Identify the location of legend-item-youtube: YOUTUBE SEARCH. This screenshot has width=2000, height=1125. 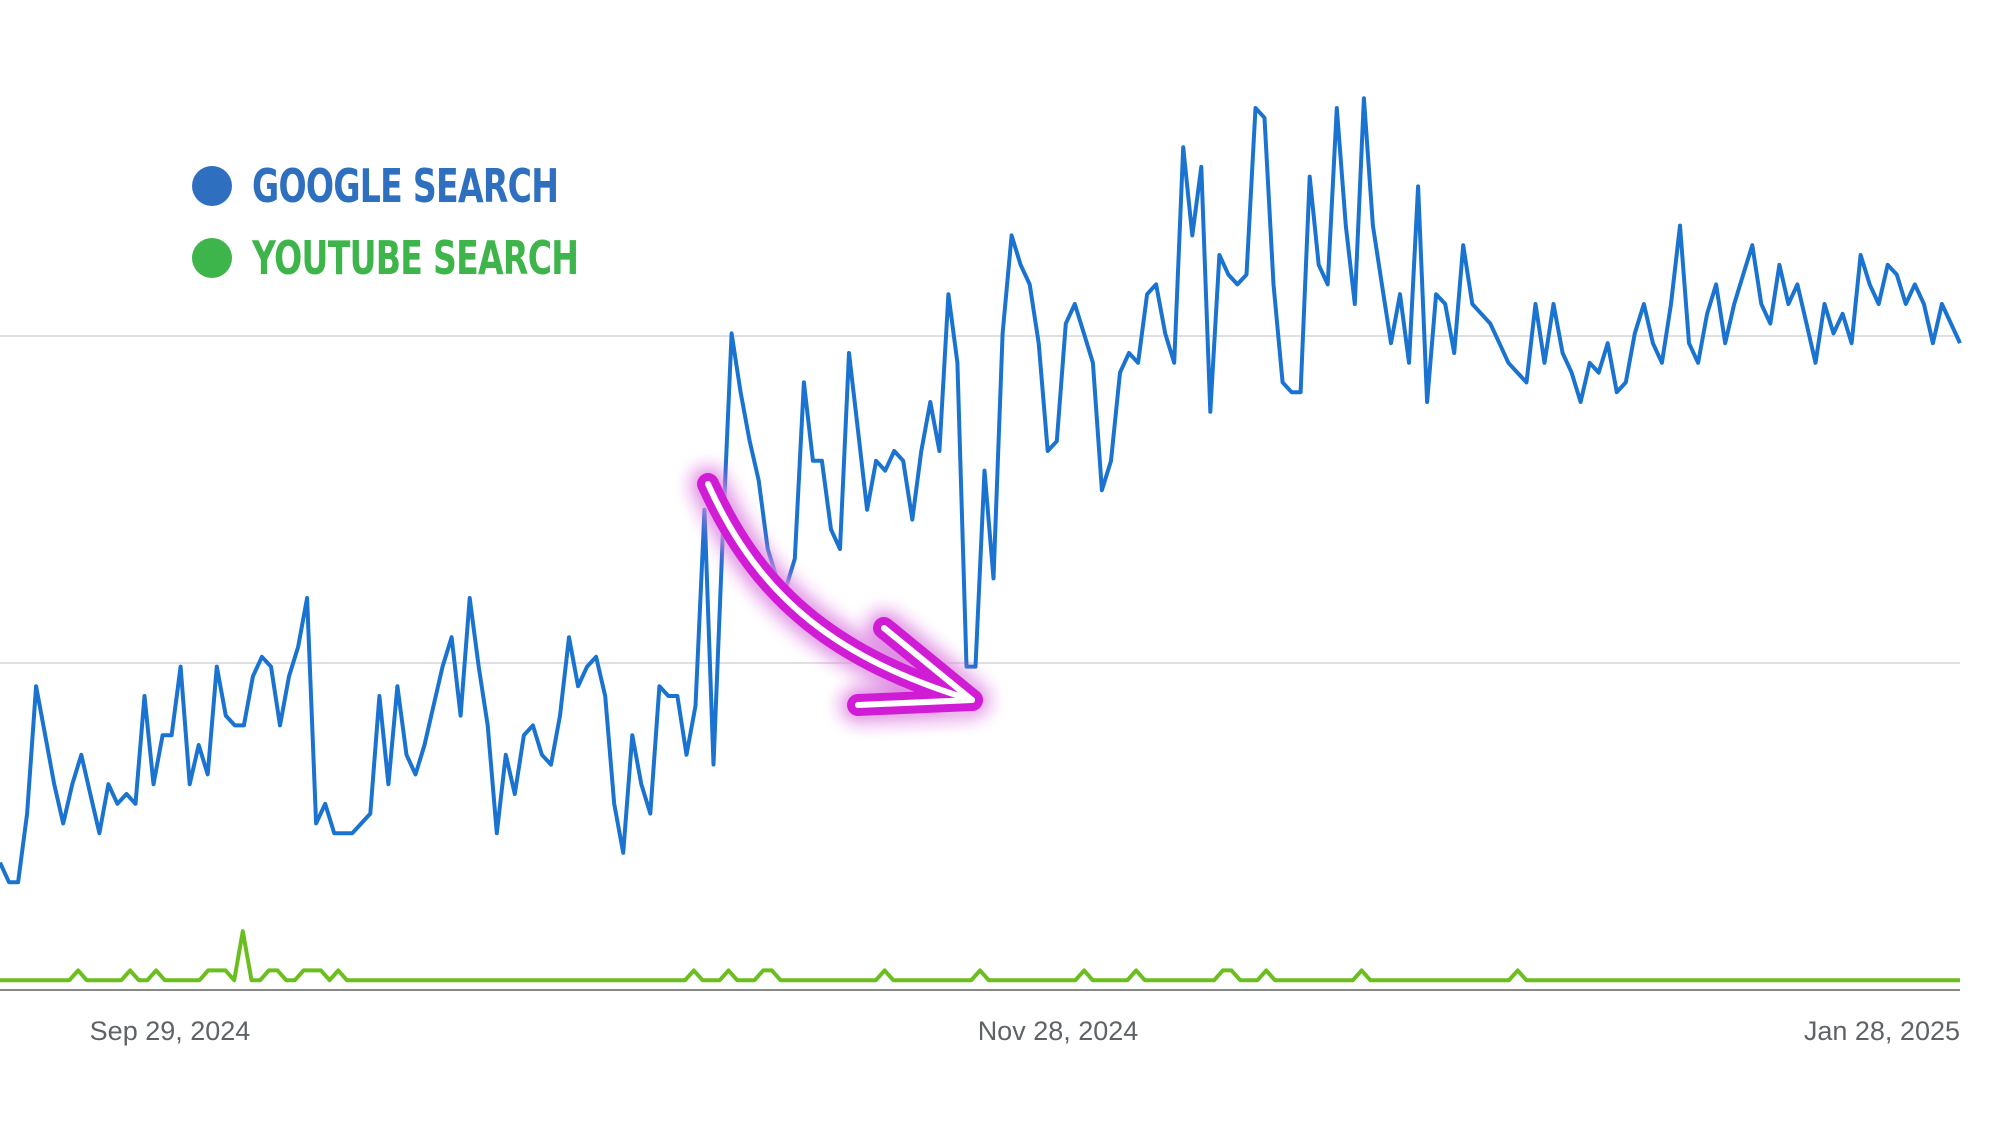
(448, 258).